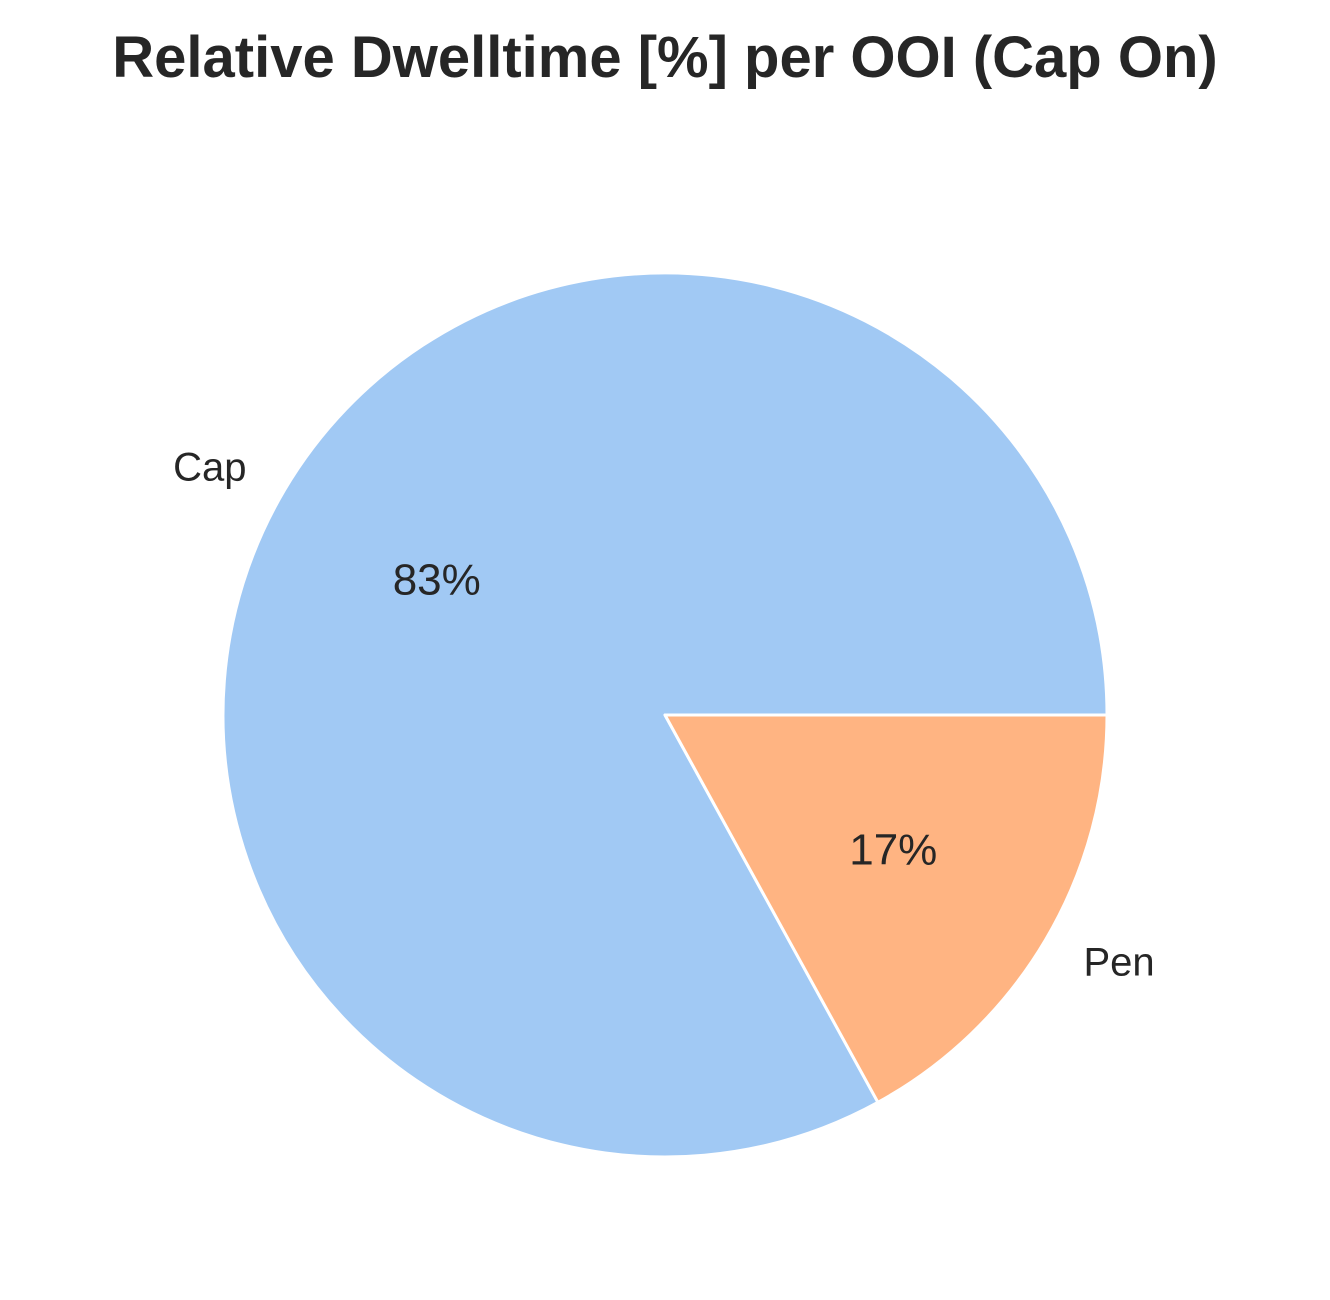 This screenshot has height=1300, width=1330. What do you see at coordinates (437, 580) in the screenshot?
I see `percent-label-cap: 83%` at bounding box center [437, 580].